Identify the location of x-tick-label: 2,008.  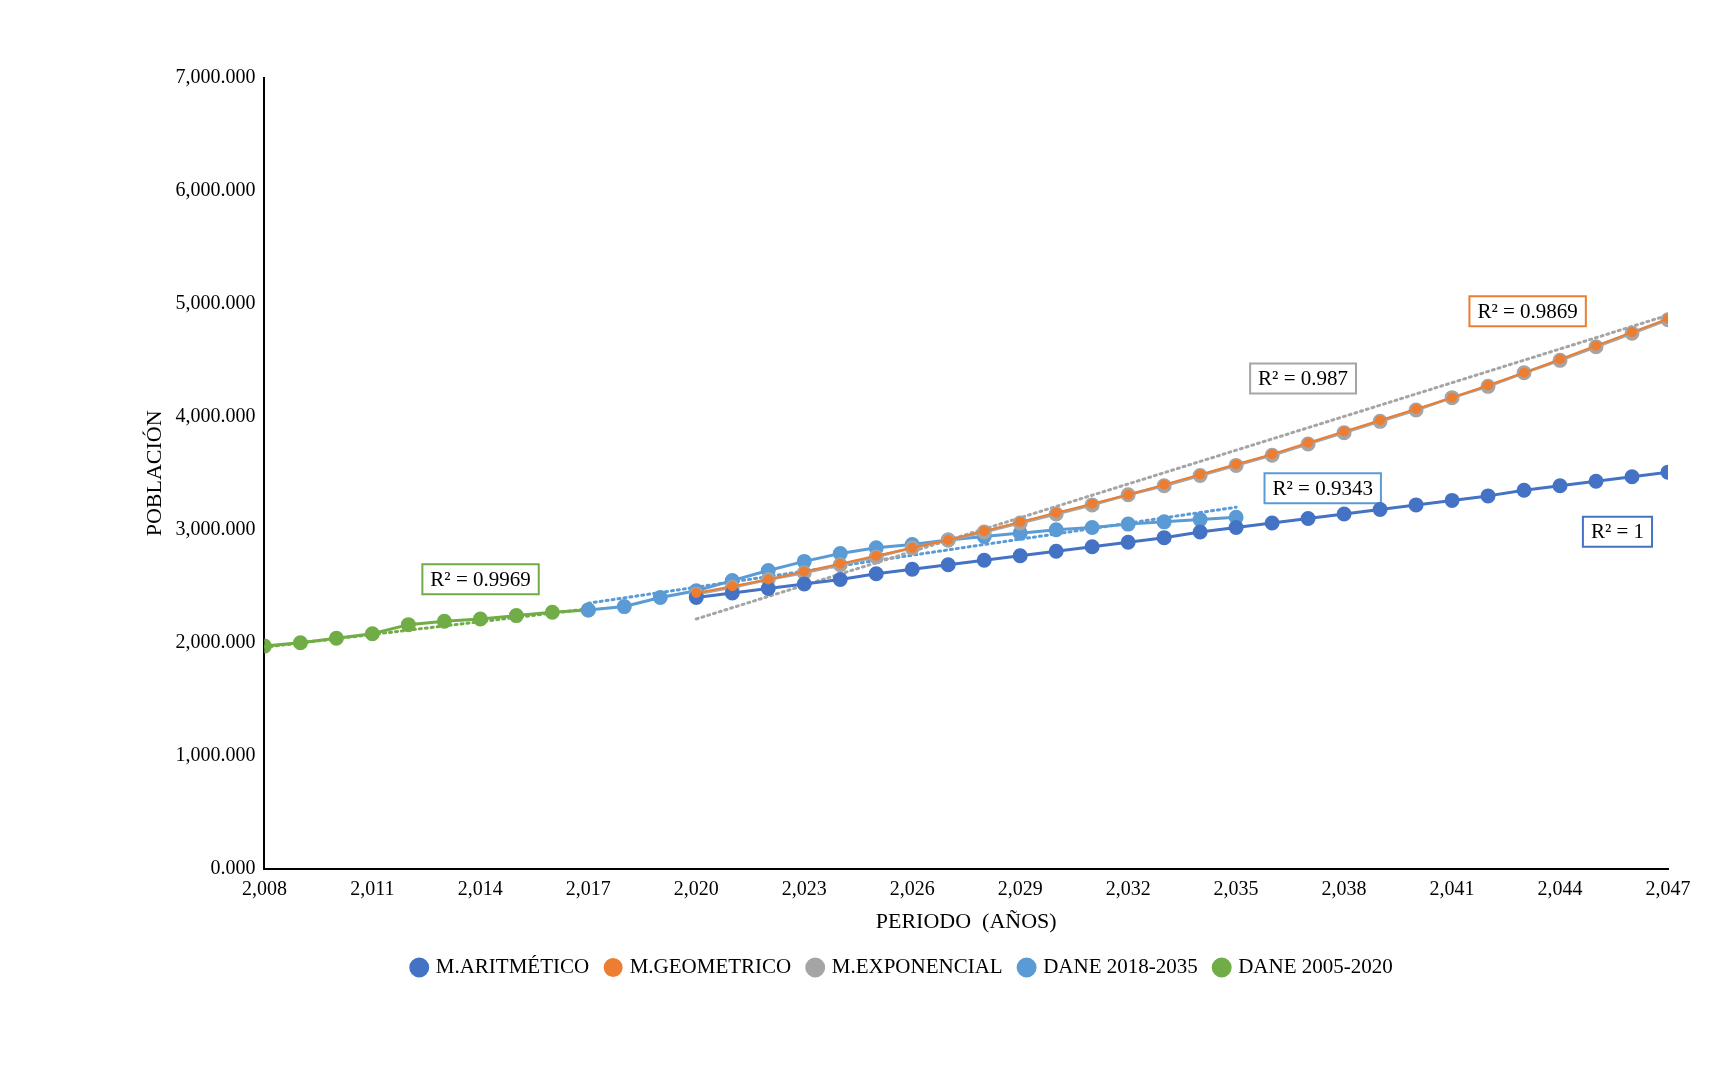
(264, 887).